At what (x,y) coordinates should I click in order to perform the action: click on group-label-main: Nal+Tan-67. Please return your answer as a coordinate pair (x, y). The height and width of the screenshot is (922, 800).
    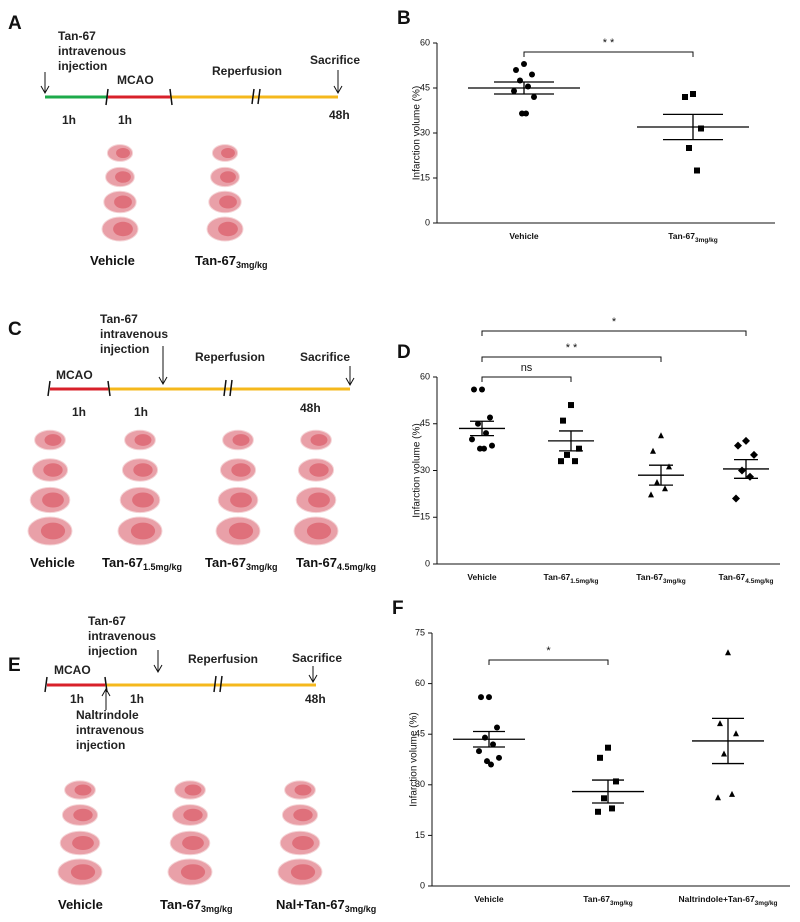
    Looking at the image, I should click on (310, 904).